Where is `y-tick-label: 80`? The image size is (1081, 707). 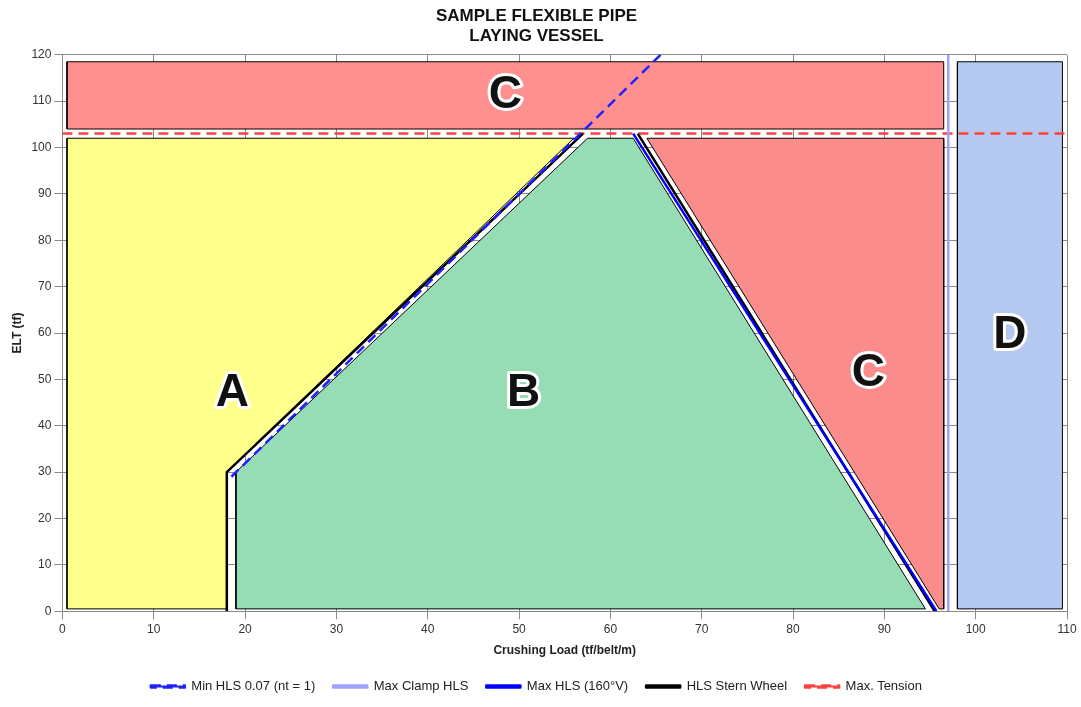 y-tick-label: 80 is located at coordinates (45, 239).